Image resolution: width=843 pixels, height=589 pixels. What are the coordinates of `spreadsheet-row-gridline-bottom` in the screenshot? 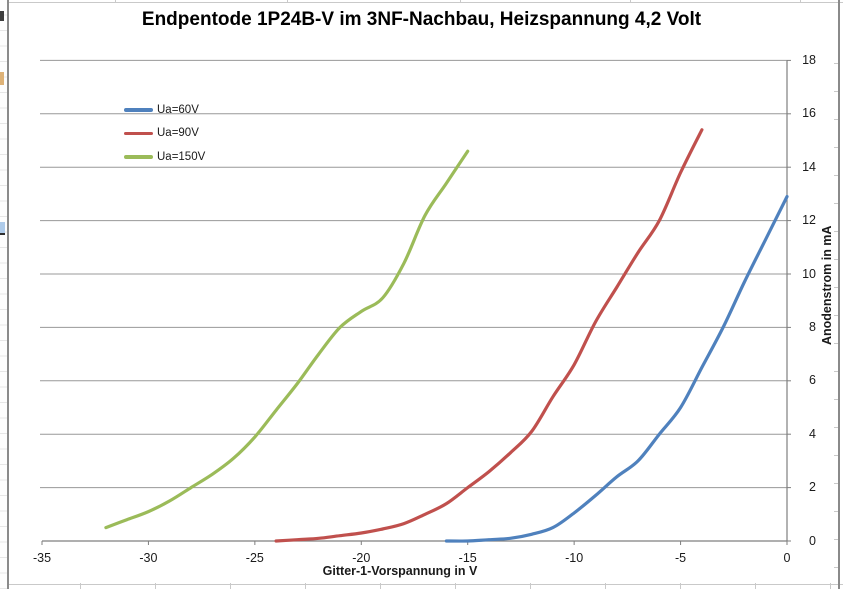 It's located at (421, 584).